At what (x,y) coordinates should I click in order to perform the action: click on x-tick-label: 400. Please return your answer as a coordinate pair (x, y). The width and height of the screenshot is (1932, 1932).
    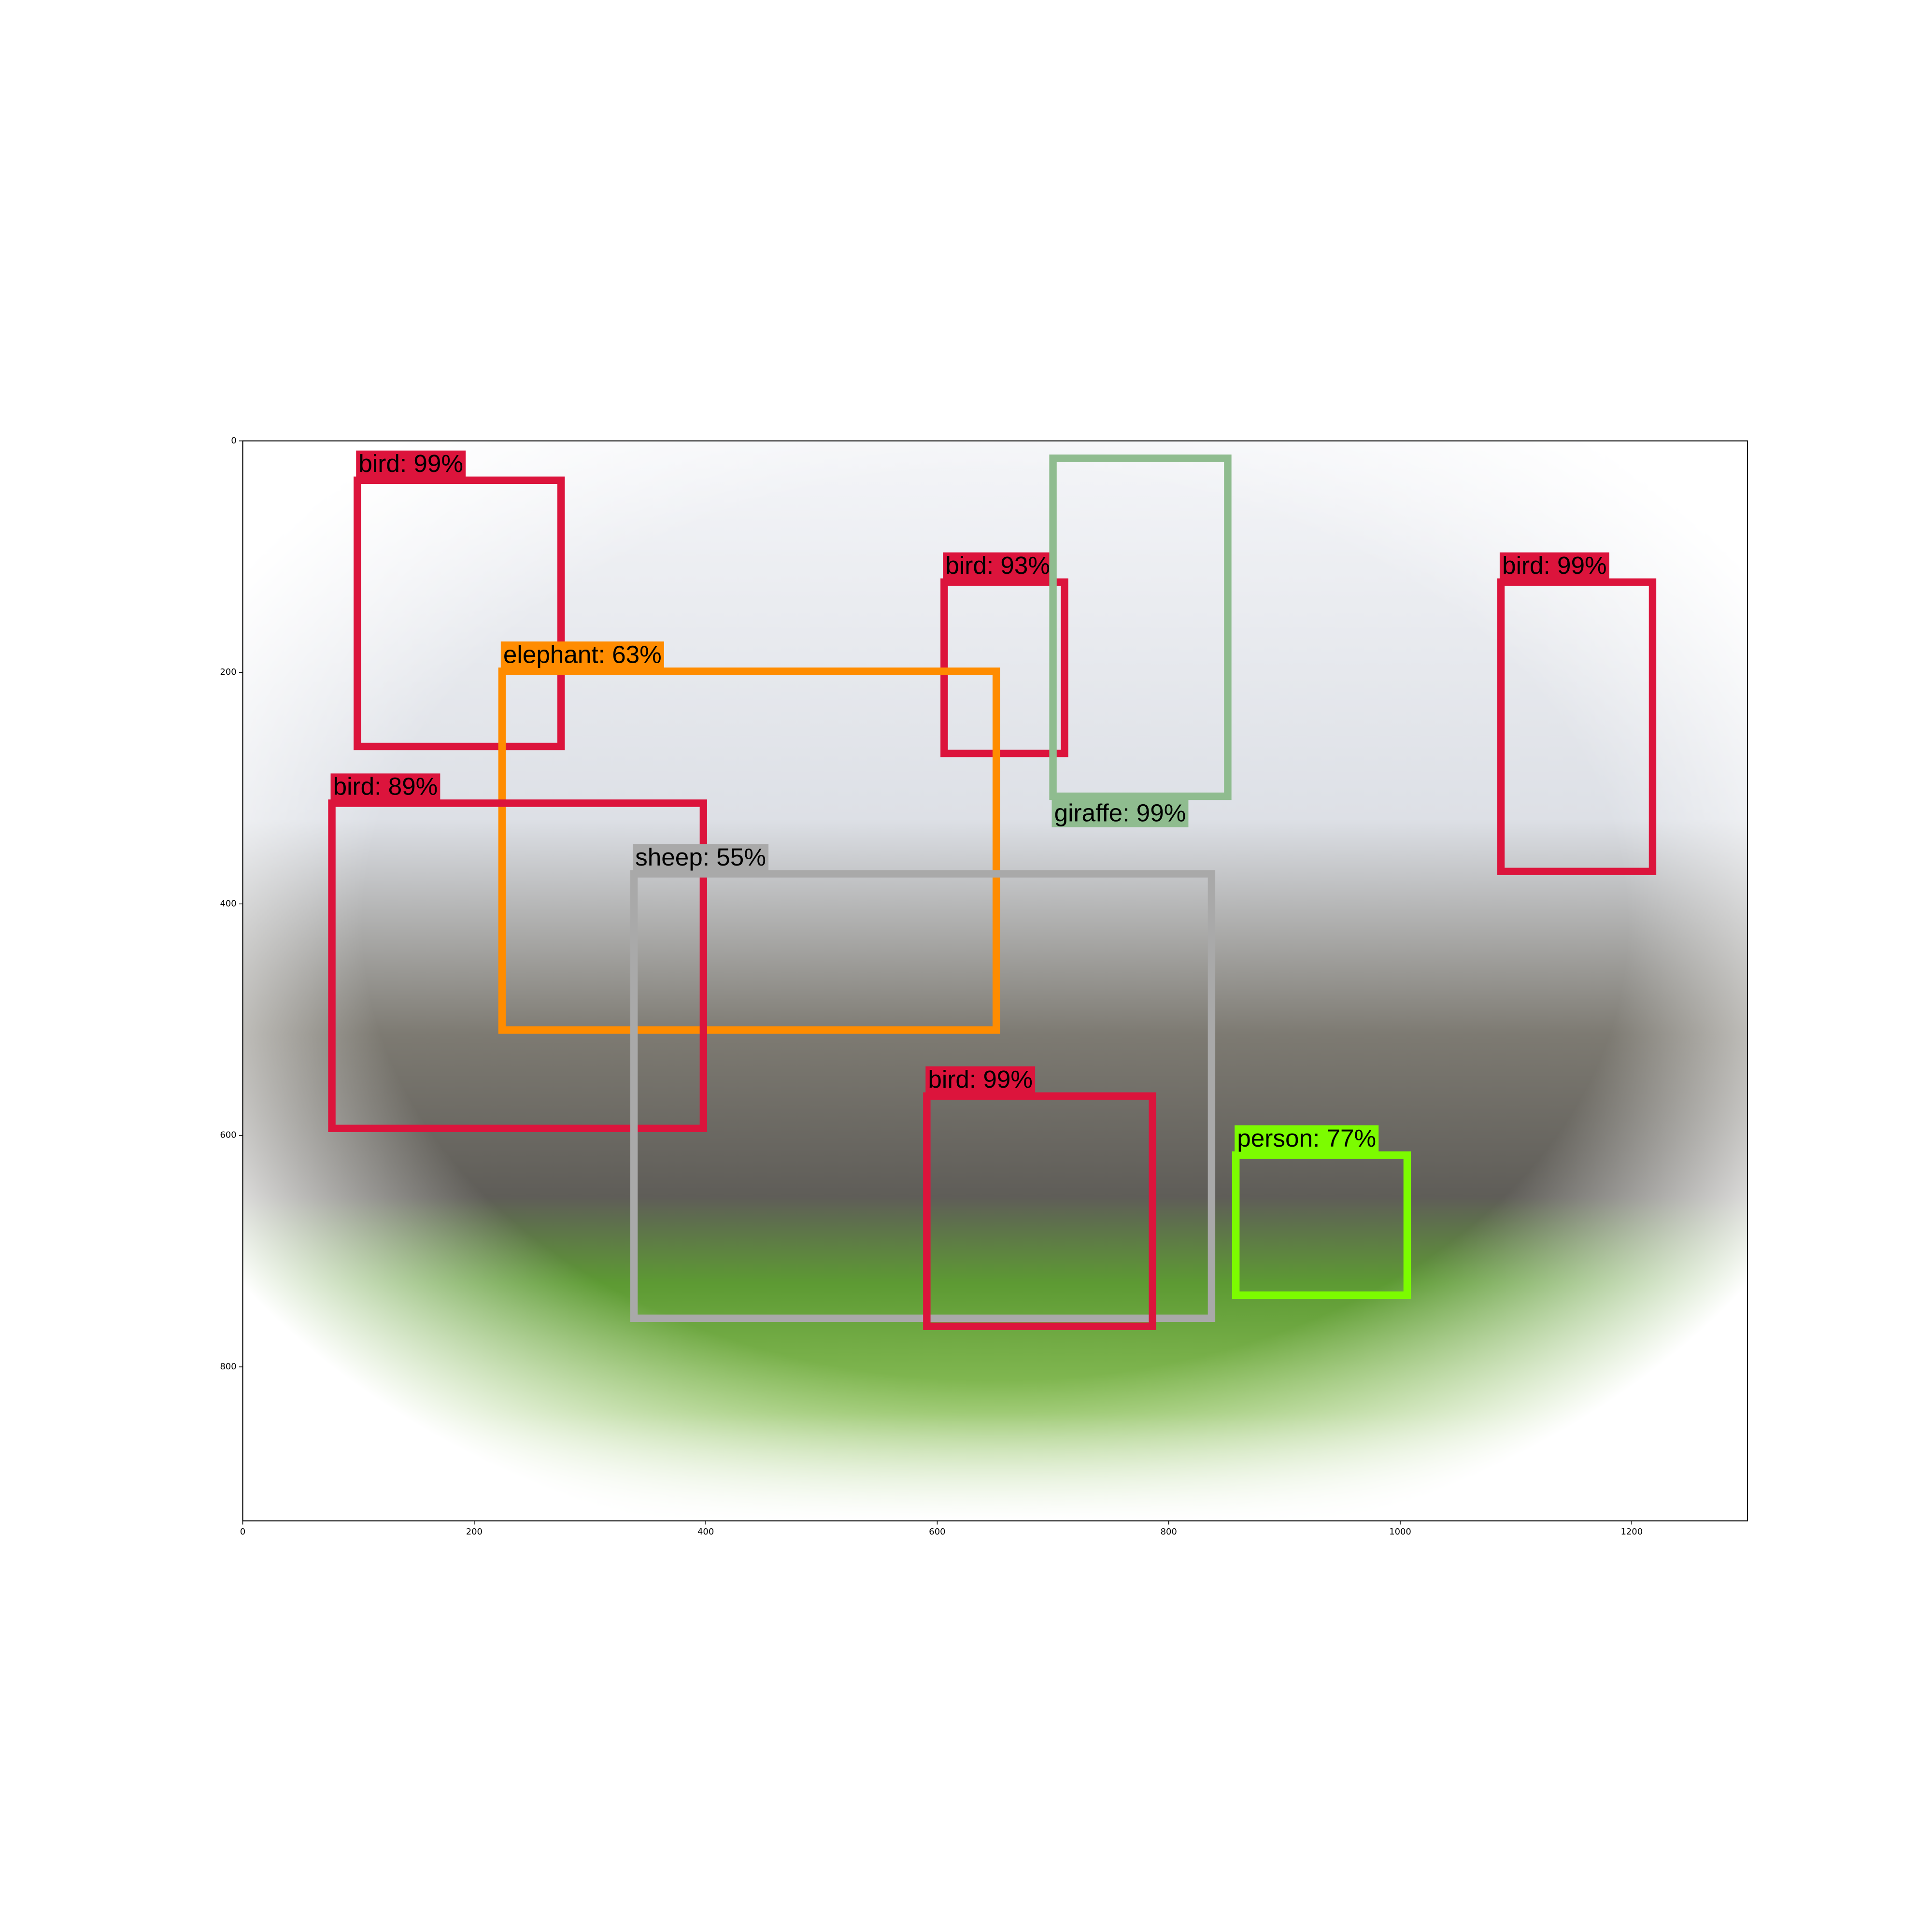
    Looking at the image, I should click on (705, 1532).